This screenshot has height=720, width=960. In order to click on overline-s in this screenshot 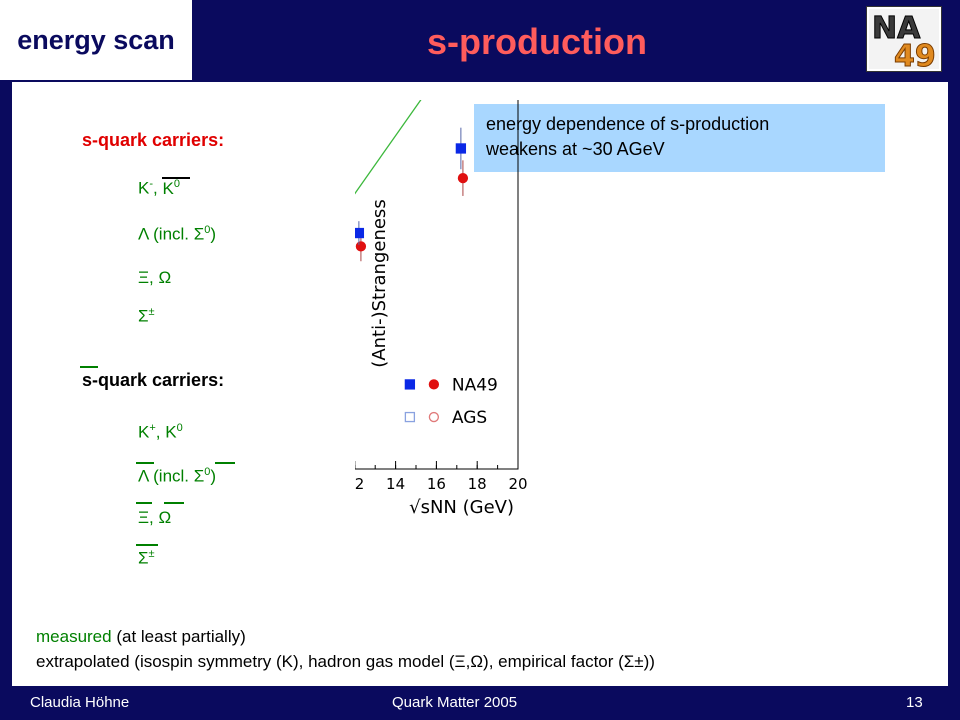, I will do `click(89, 367)`.